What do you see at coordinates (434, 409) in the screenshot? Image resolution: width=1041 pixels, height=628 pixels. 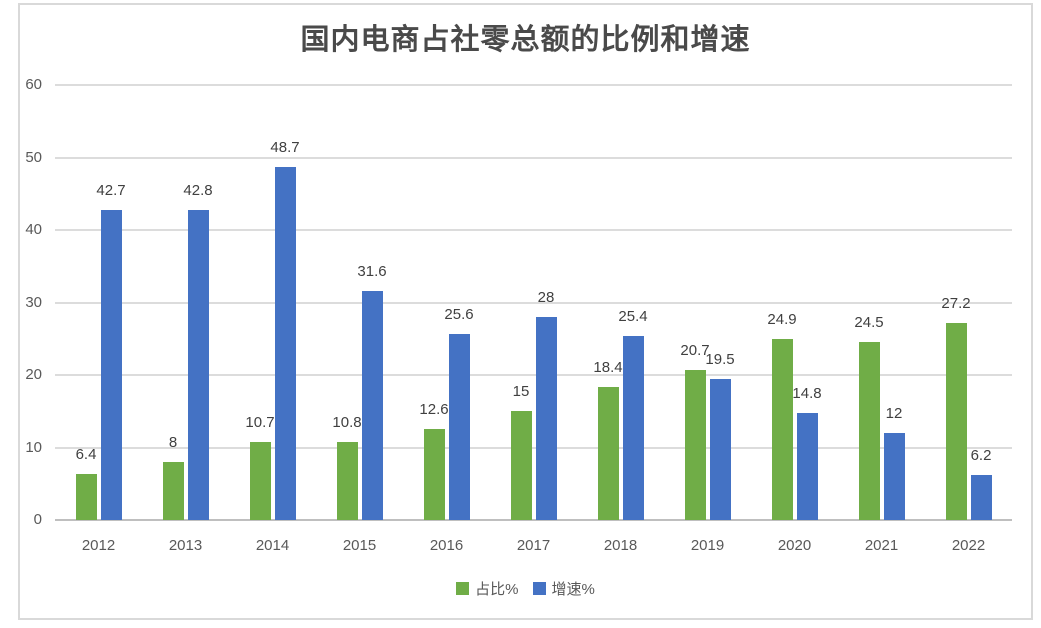 I see `data-label: 12.6` at bounding box center [434, 409].